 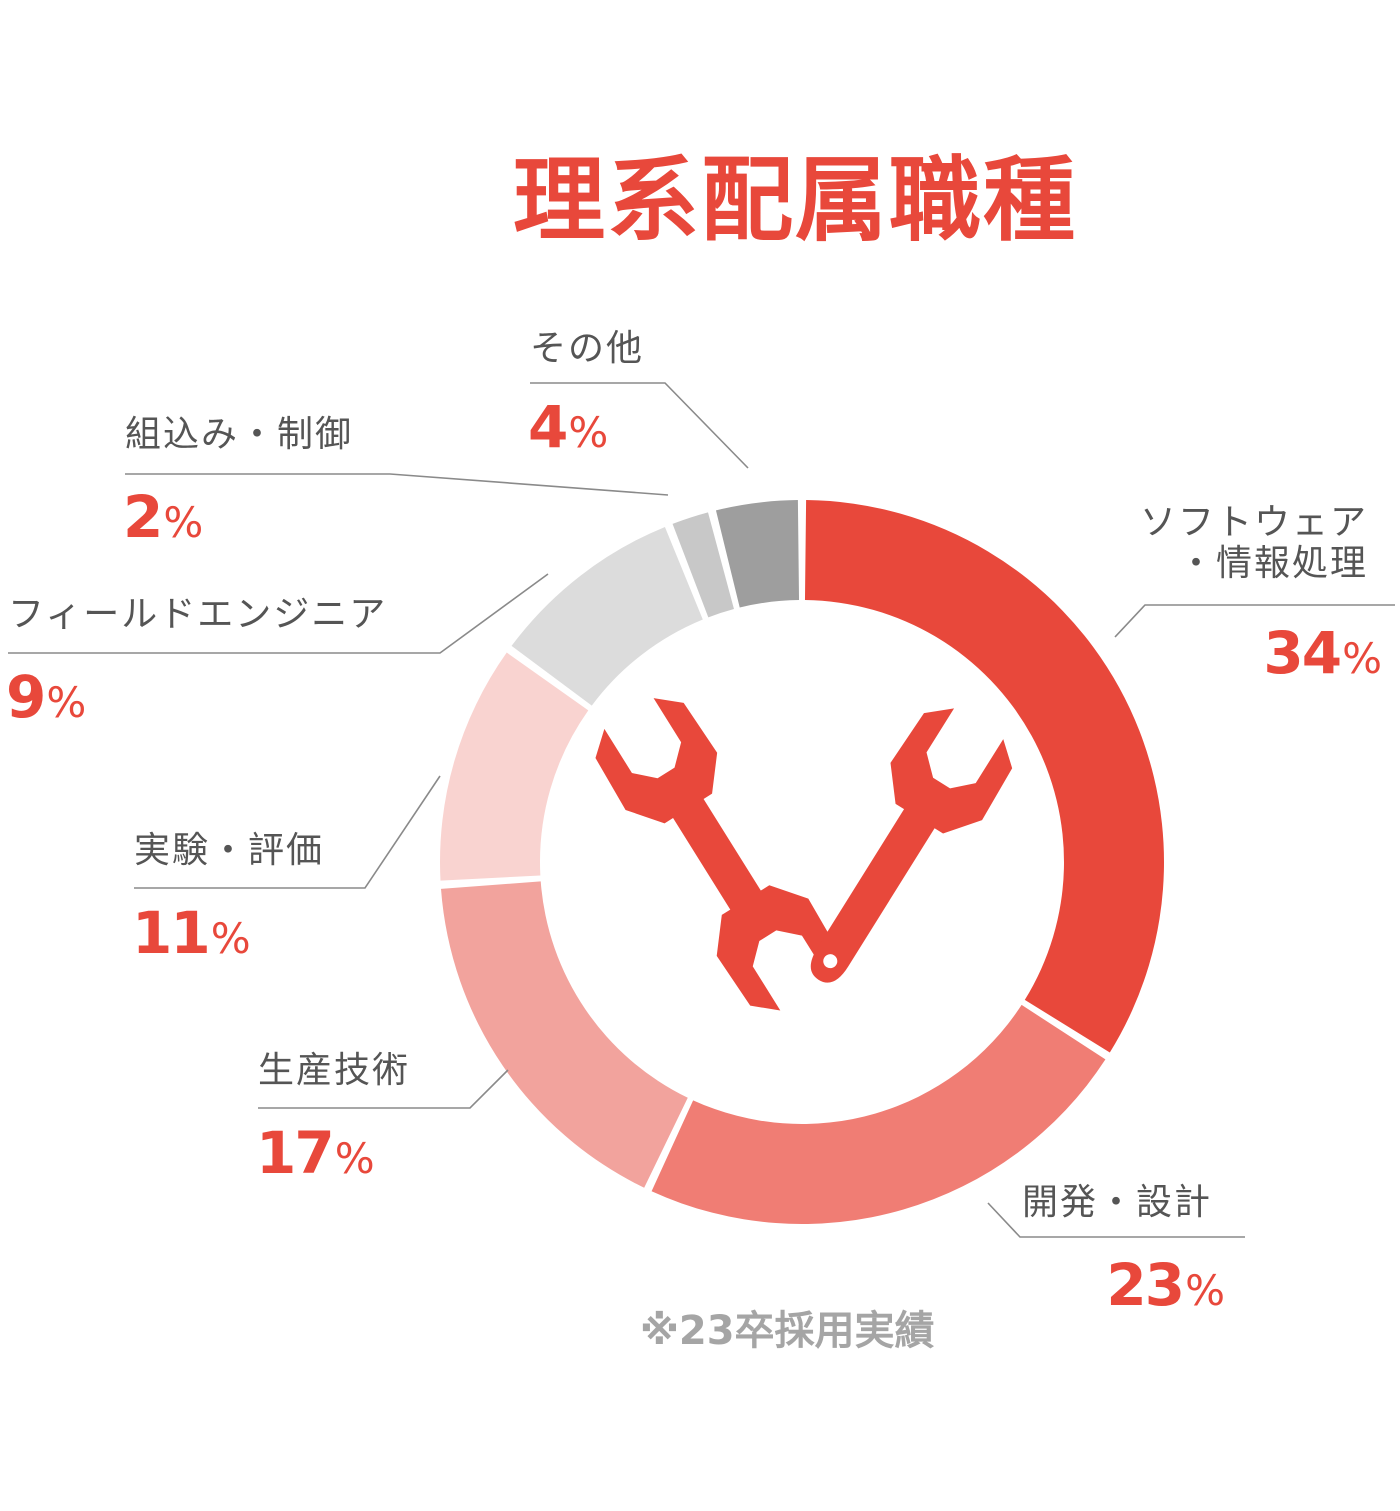 I want to click on value-development-number: 23, so click(x=1145, y=1285).